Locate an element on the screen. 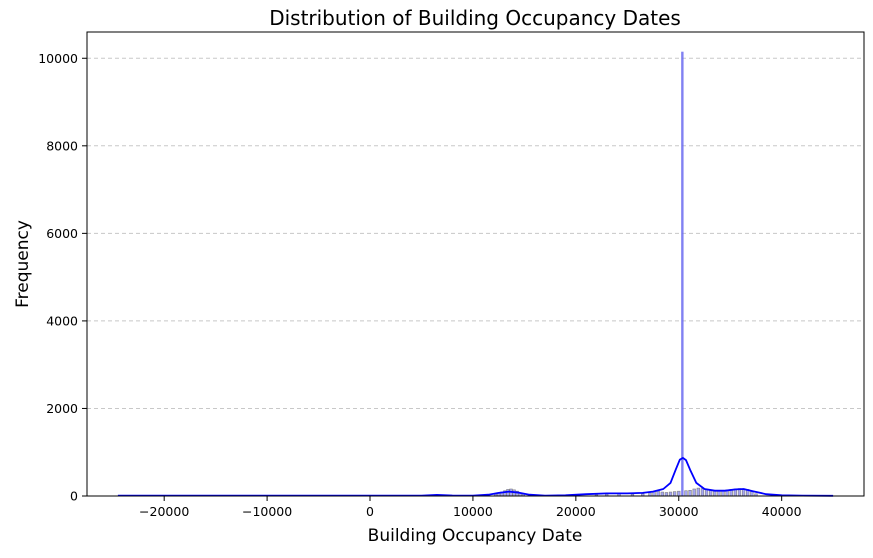 The height and width of the screenshot is (558, 873). y-axis-ticks: 0 2000 4000 6000 8000 10000 is located at coordinates (62, 277).